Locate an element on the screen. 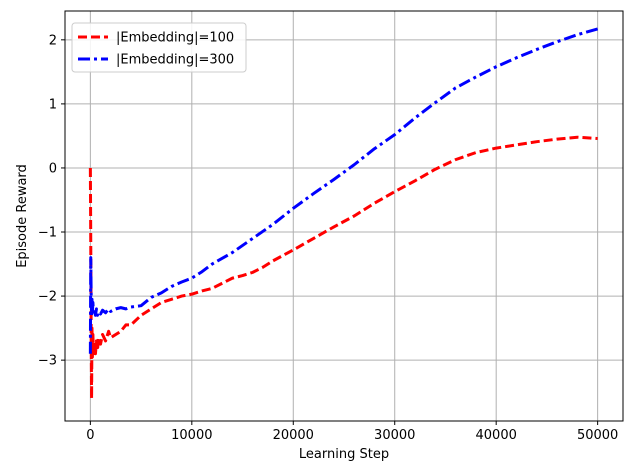 This screenshot has width=640, height=476. x-tick-label: 50000 is located at coordinates (597, 435).